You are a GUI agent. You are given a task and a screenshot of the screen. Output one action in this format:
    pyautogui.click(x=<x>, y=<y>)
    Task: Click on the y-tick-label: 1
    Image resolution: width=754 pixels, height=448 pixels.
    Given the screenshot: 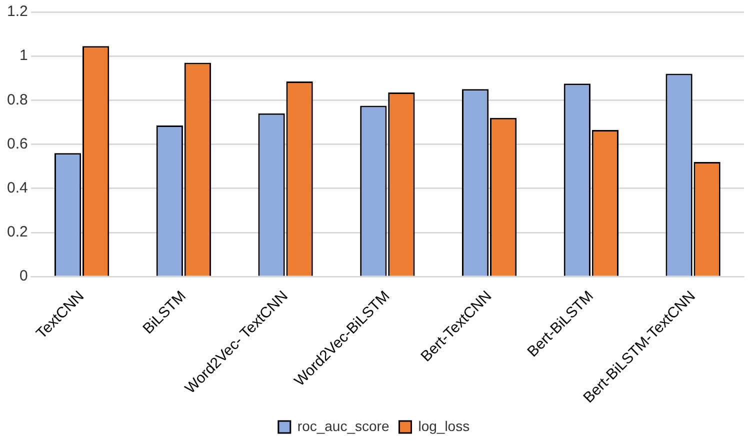 What is the action you would take?
    pyautogui.click(x=24, y=55)
    